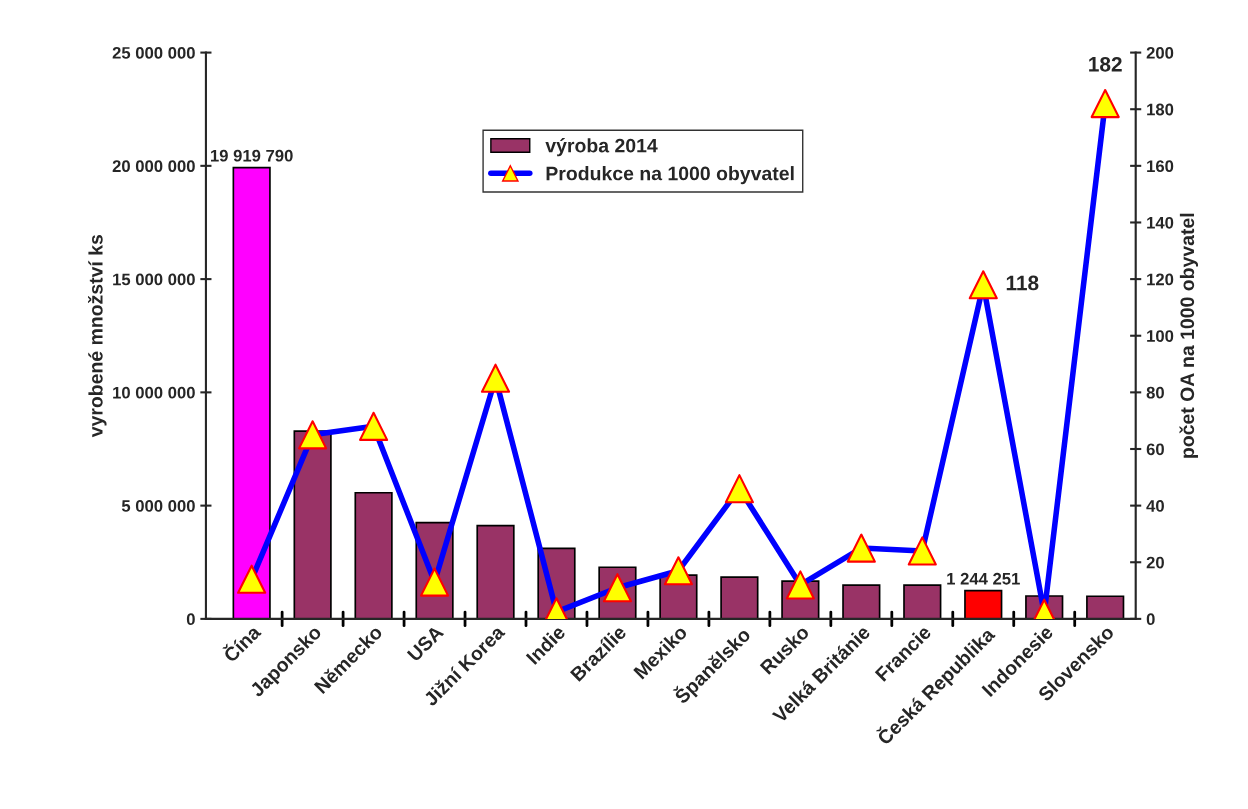 This screenshot has width=1248, height=809. What do you see at coordinates (97, 336) in the screenshot?
I see `y-axis-title: vyrobené množství ks` at bounding box center [97, 336].